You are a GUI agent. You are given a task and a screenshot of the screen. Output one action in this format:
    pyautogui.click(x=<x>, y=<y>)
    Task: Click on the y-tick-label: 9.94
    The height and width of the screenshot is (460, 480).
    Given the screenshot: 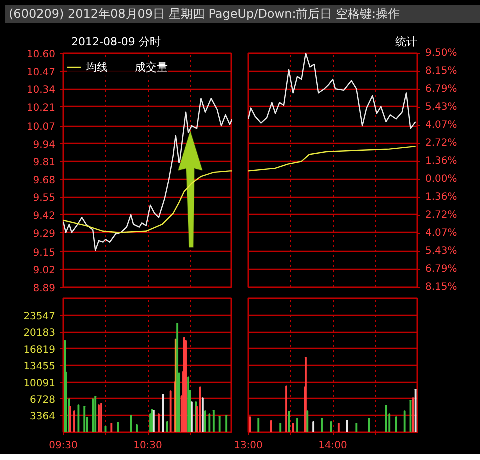 What is the action you would take?
    pyautogui.click(x=44, y=145)
    